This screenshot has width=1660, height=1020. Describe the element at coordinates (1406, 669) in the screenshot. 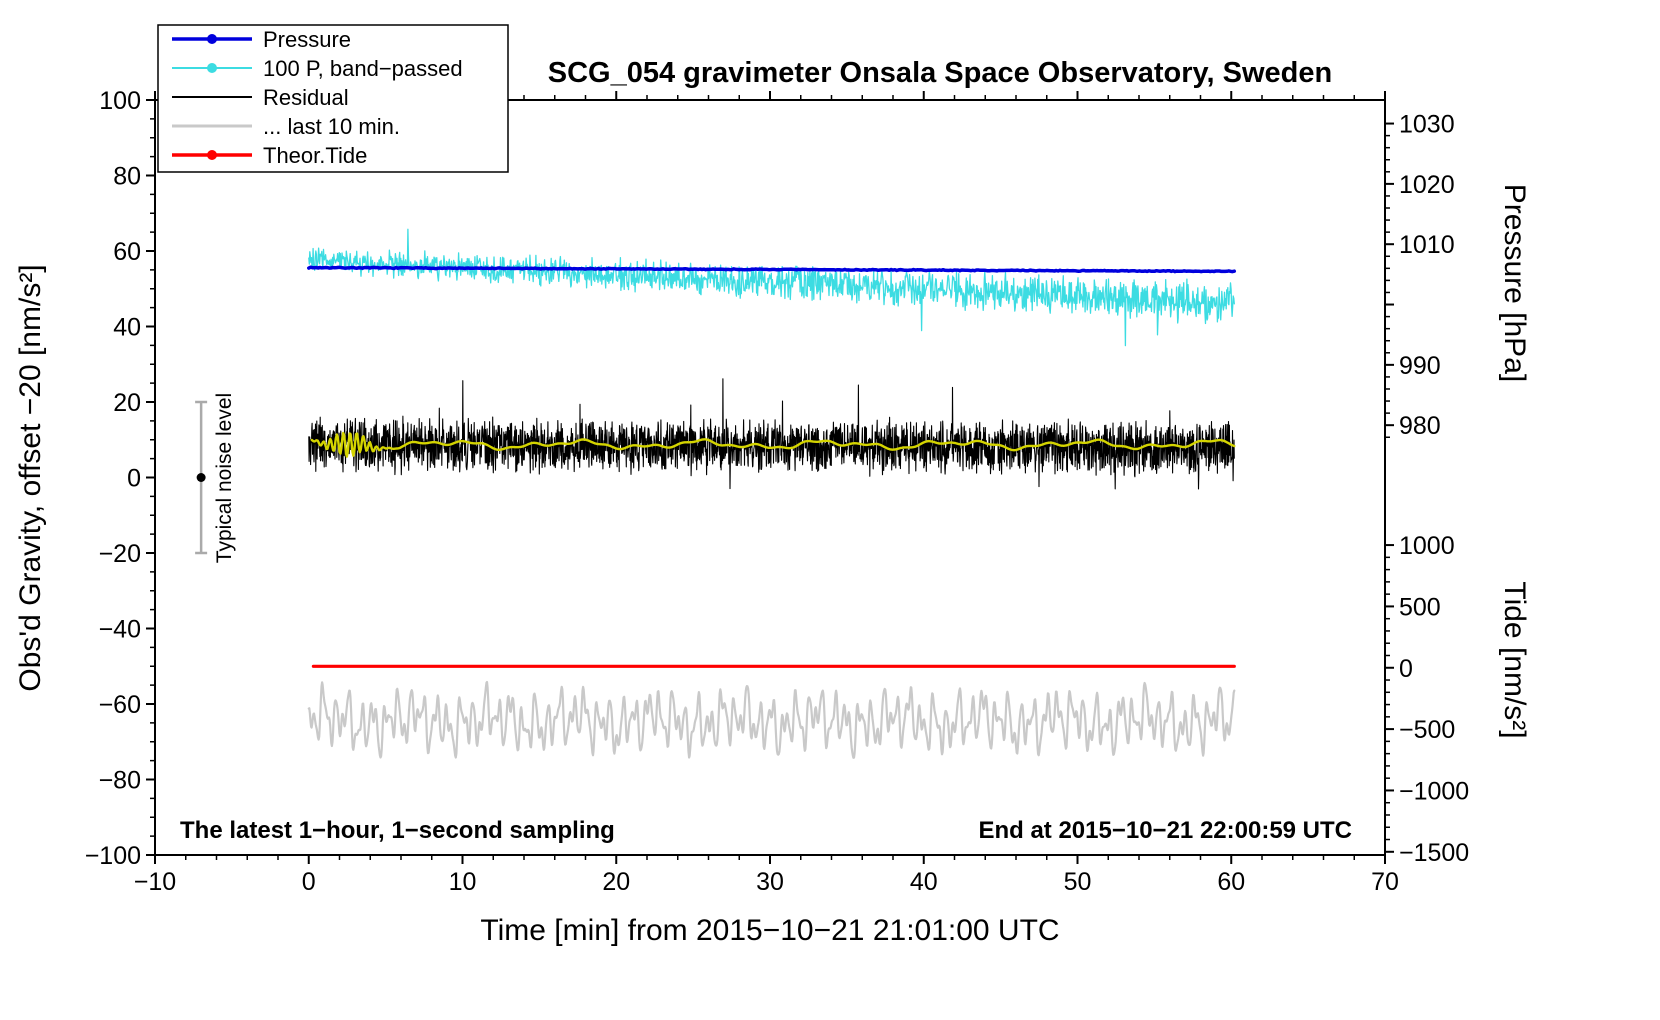

I see `tide-tick-label: 0` at that location.